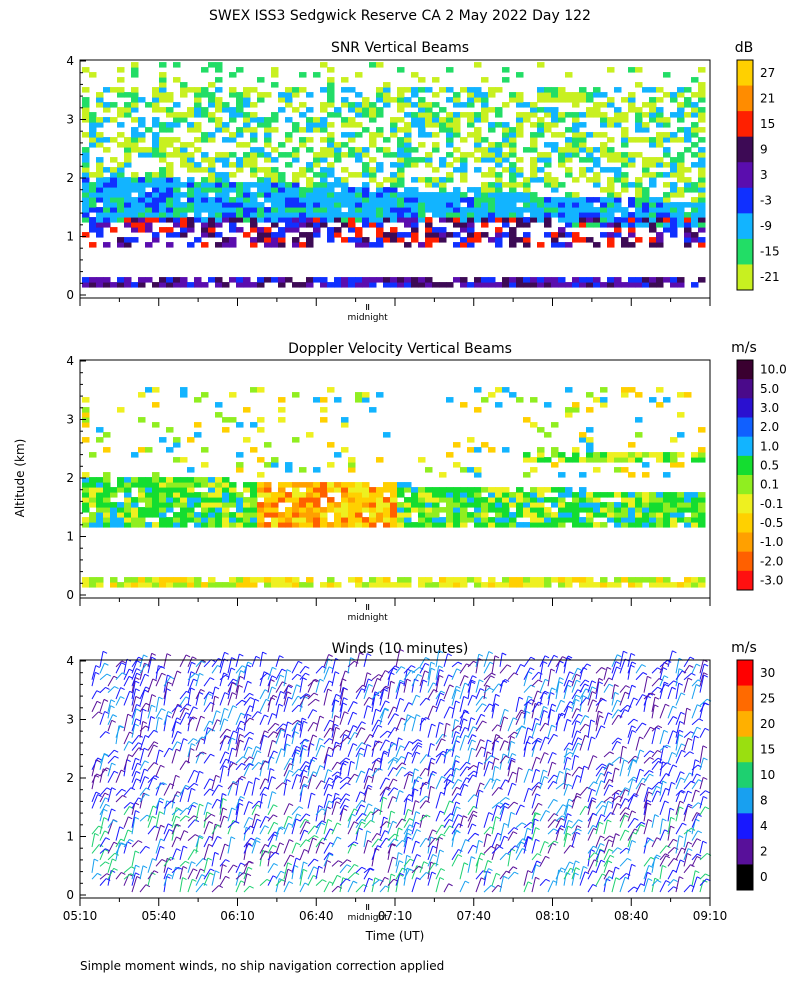 This screenshot has width=800, height=1000. I want to click on doppler-colorbar-units: m/s, so click(744, 348).